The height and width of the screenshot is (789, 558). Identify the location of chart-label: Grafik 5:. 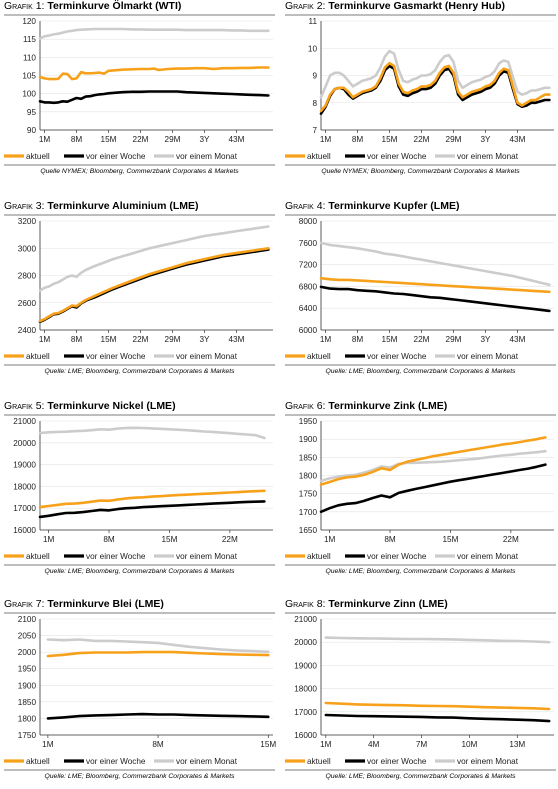
(24, 406).